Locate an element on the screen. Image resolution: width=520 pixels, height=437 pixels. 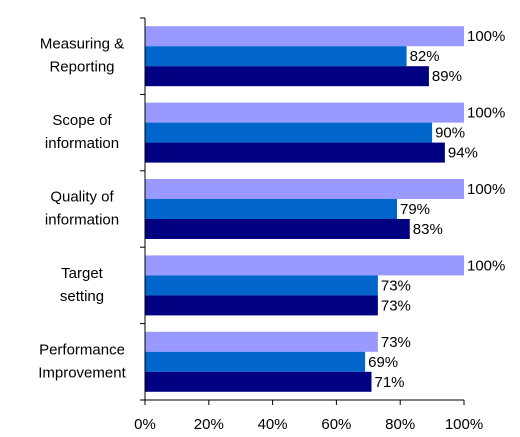
y-tick-label: Measuring & is located at coordinates (82, 44).